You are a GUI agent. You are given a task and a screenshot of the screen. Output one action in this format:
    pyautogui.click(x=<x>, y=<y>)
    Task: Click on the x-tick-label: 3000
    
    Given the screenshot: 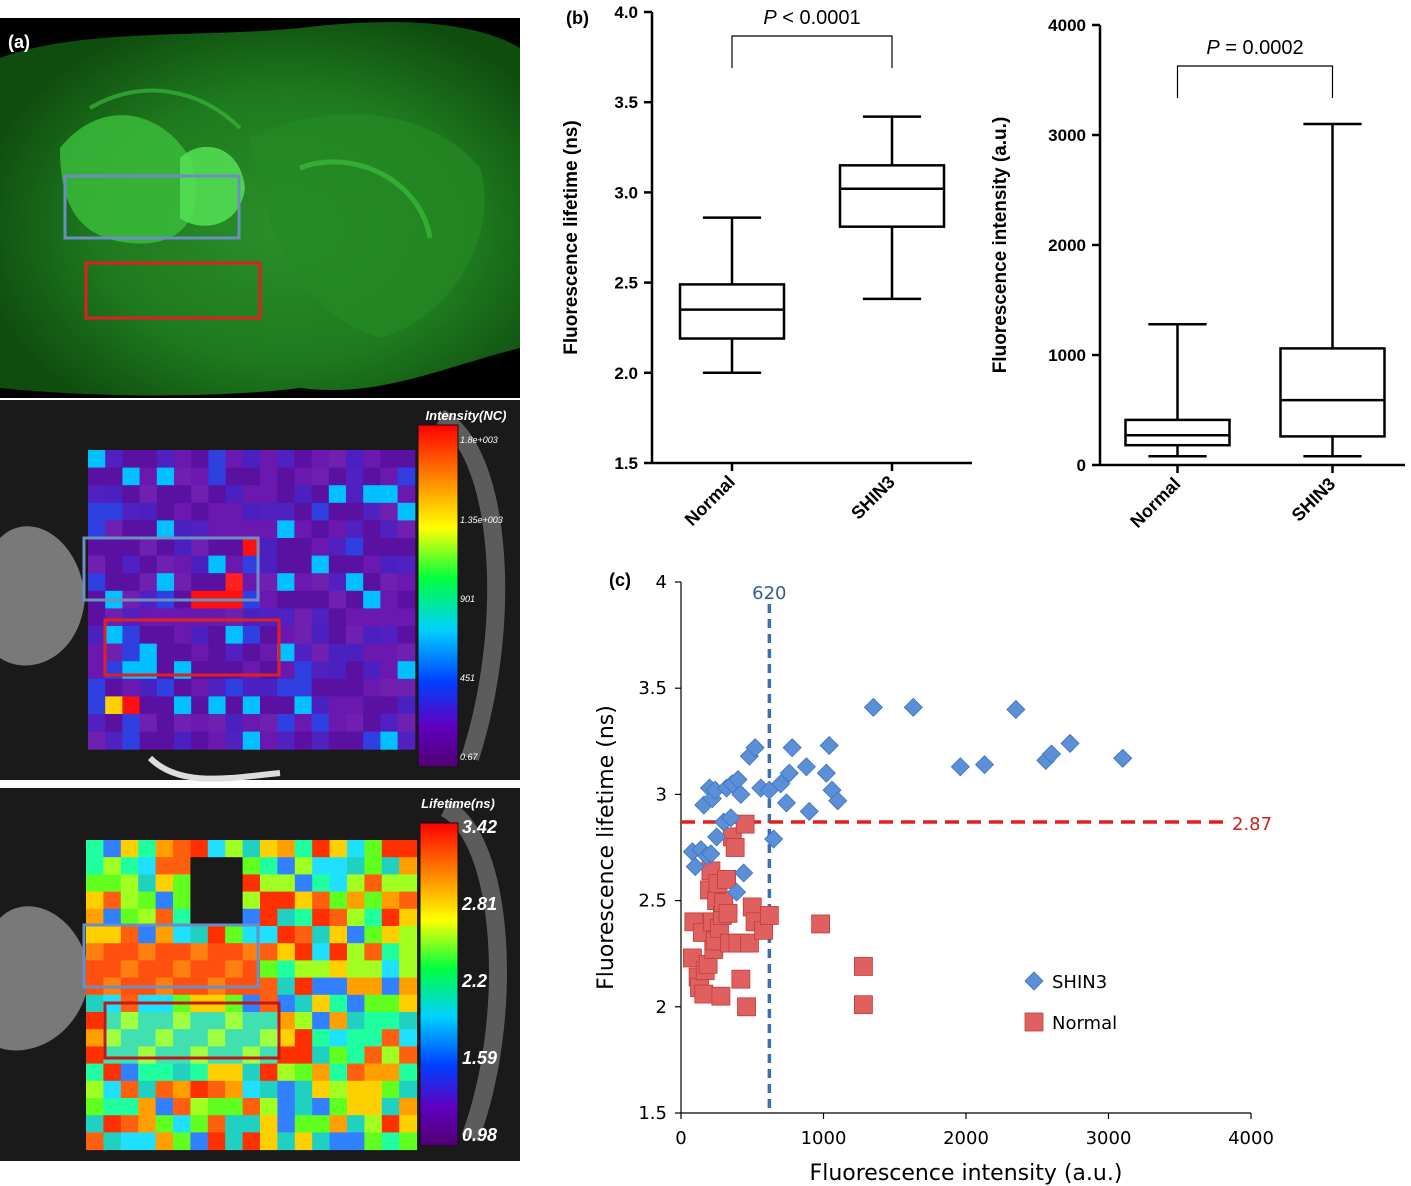 What is the action you would take?
    pyautogui.click(x=1109, y=1138)
    